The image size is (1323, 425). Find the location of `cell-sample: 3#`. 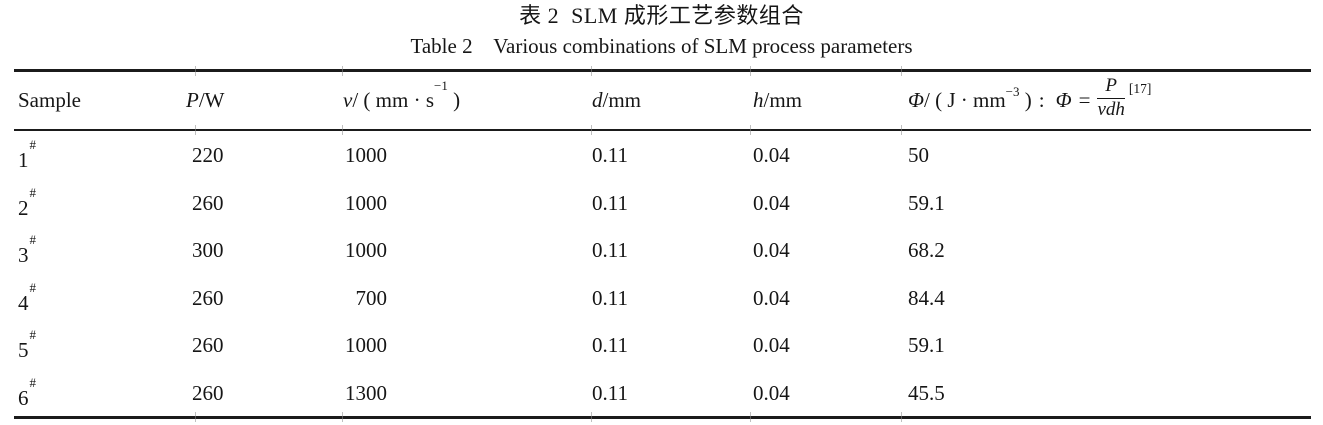

cell-sample: 3# is located at coordinates (27, 252).